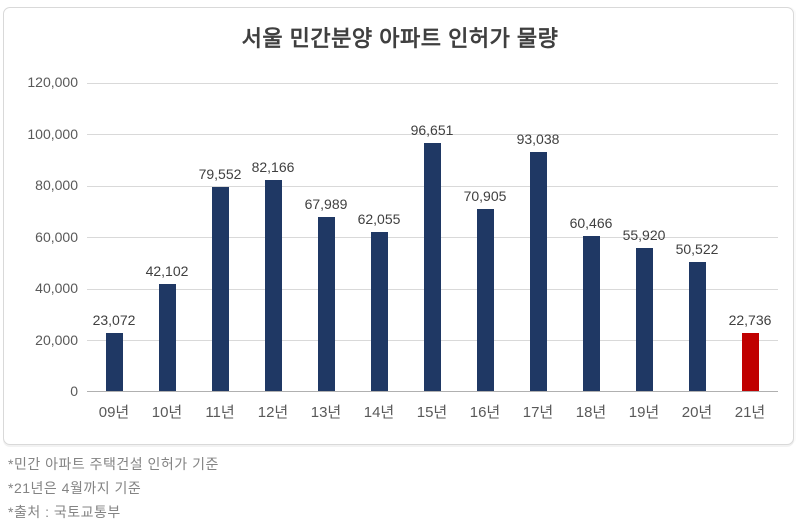 This screenshot has width=800, height=525. I want to click on x-axis: 09년 10년 11년 12년 13년 14년 15년 16년 17년 18년 19년 20년 21년, so click(432, 412).